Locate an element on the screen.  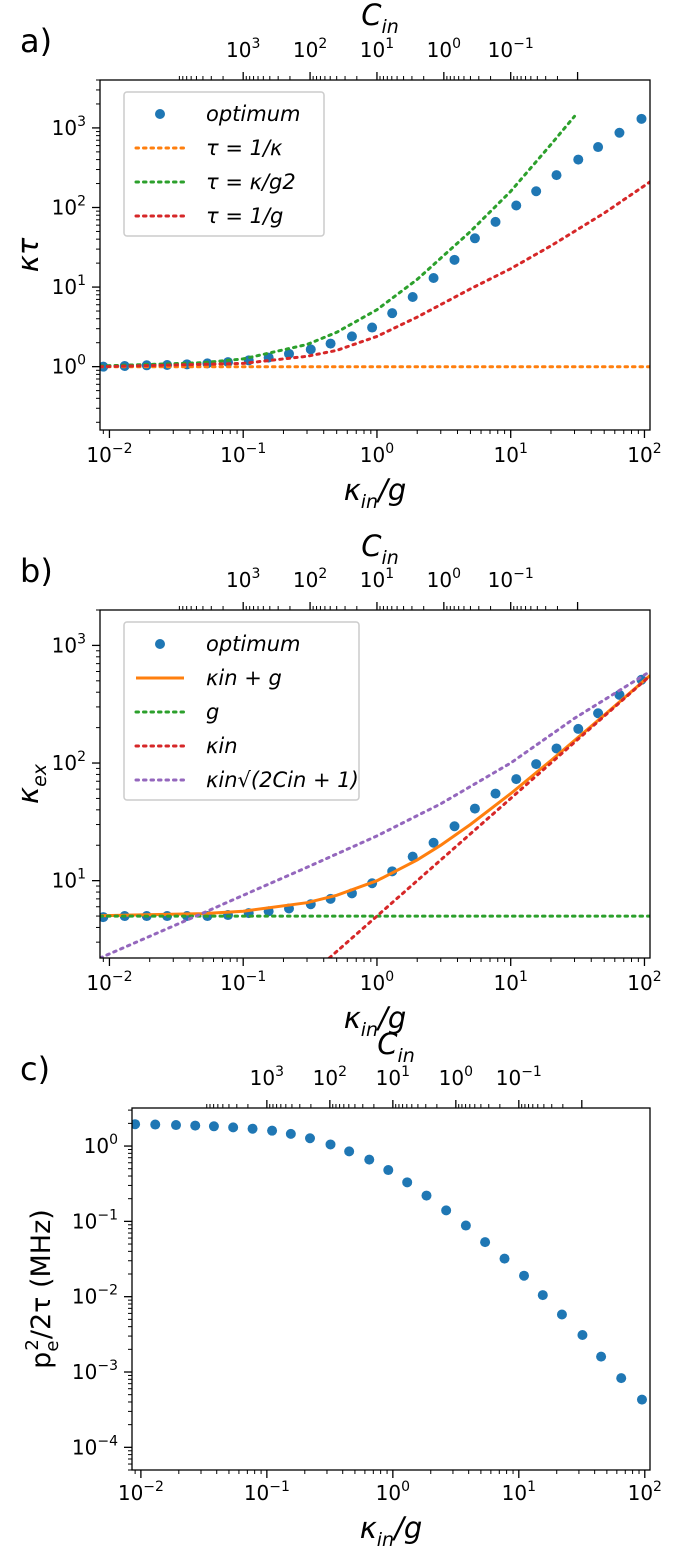
y-axis-label: κex is located at coordinates (31, 783).